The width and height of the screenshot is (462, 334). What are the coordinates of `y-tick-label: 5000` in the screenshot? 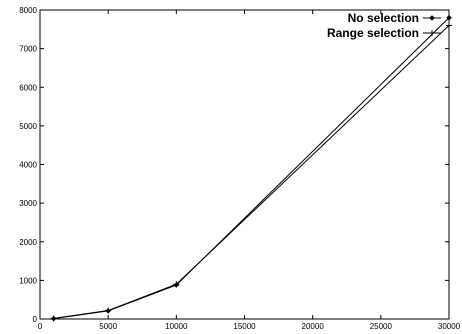 It's located at (28, 126).